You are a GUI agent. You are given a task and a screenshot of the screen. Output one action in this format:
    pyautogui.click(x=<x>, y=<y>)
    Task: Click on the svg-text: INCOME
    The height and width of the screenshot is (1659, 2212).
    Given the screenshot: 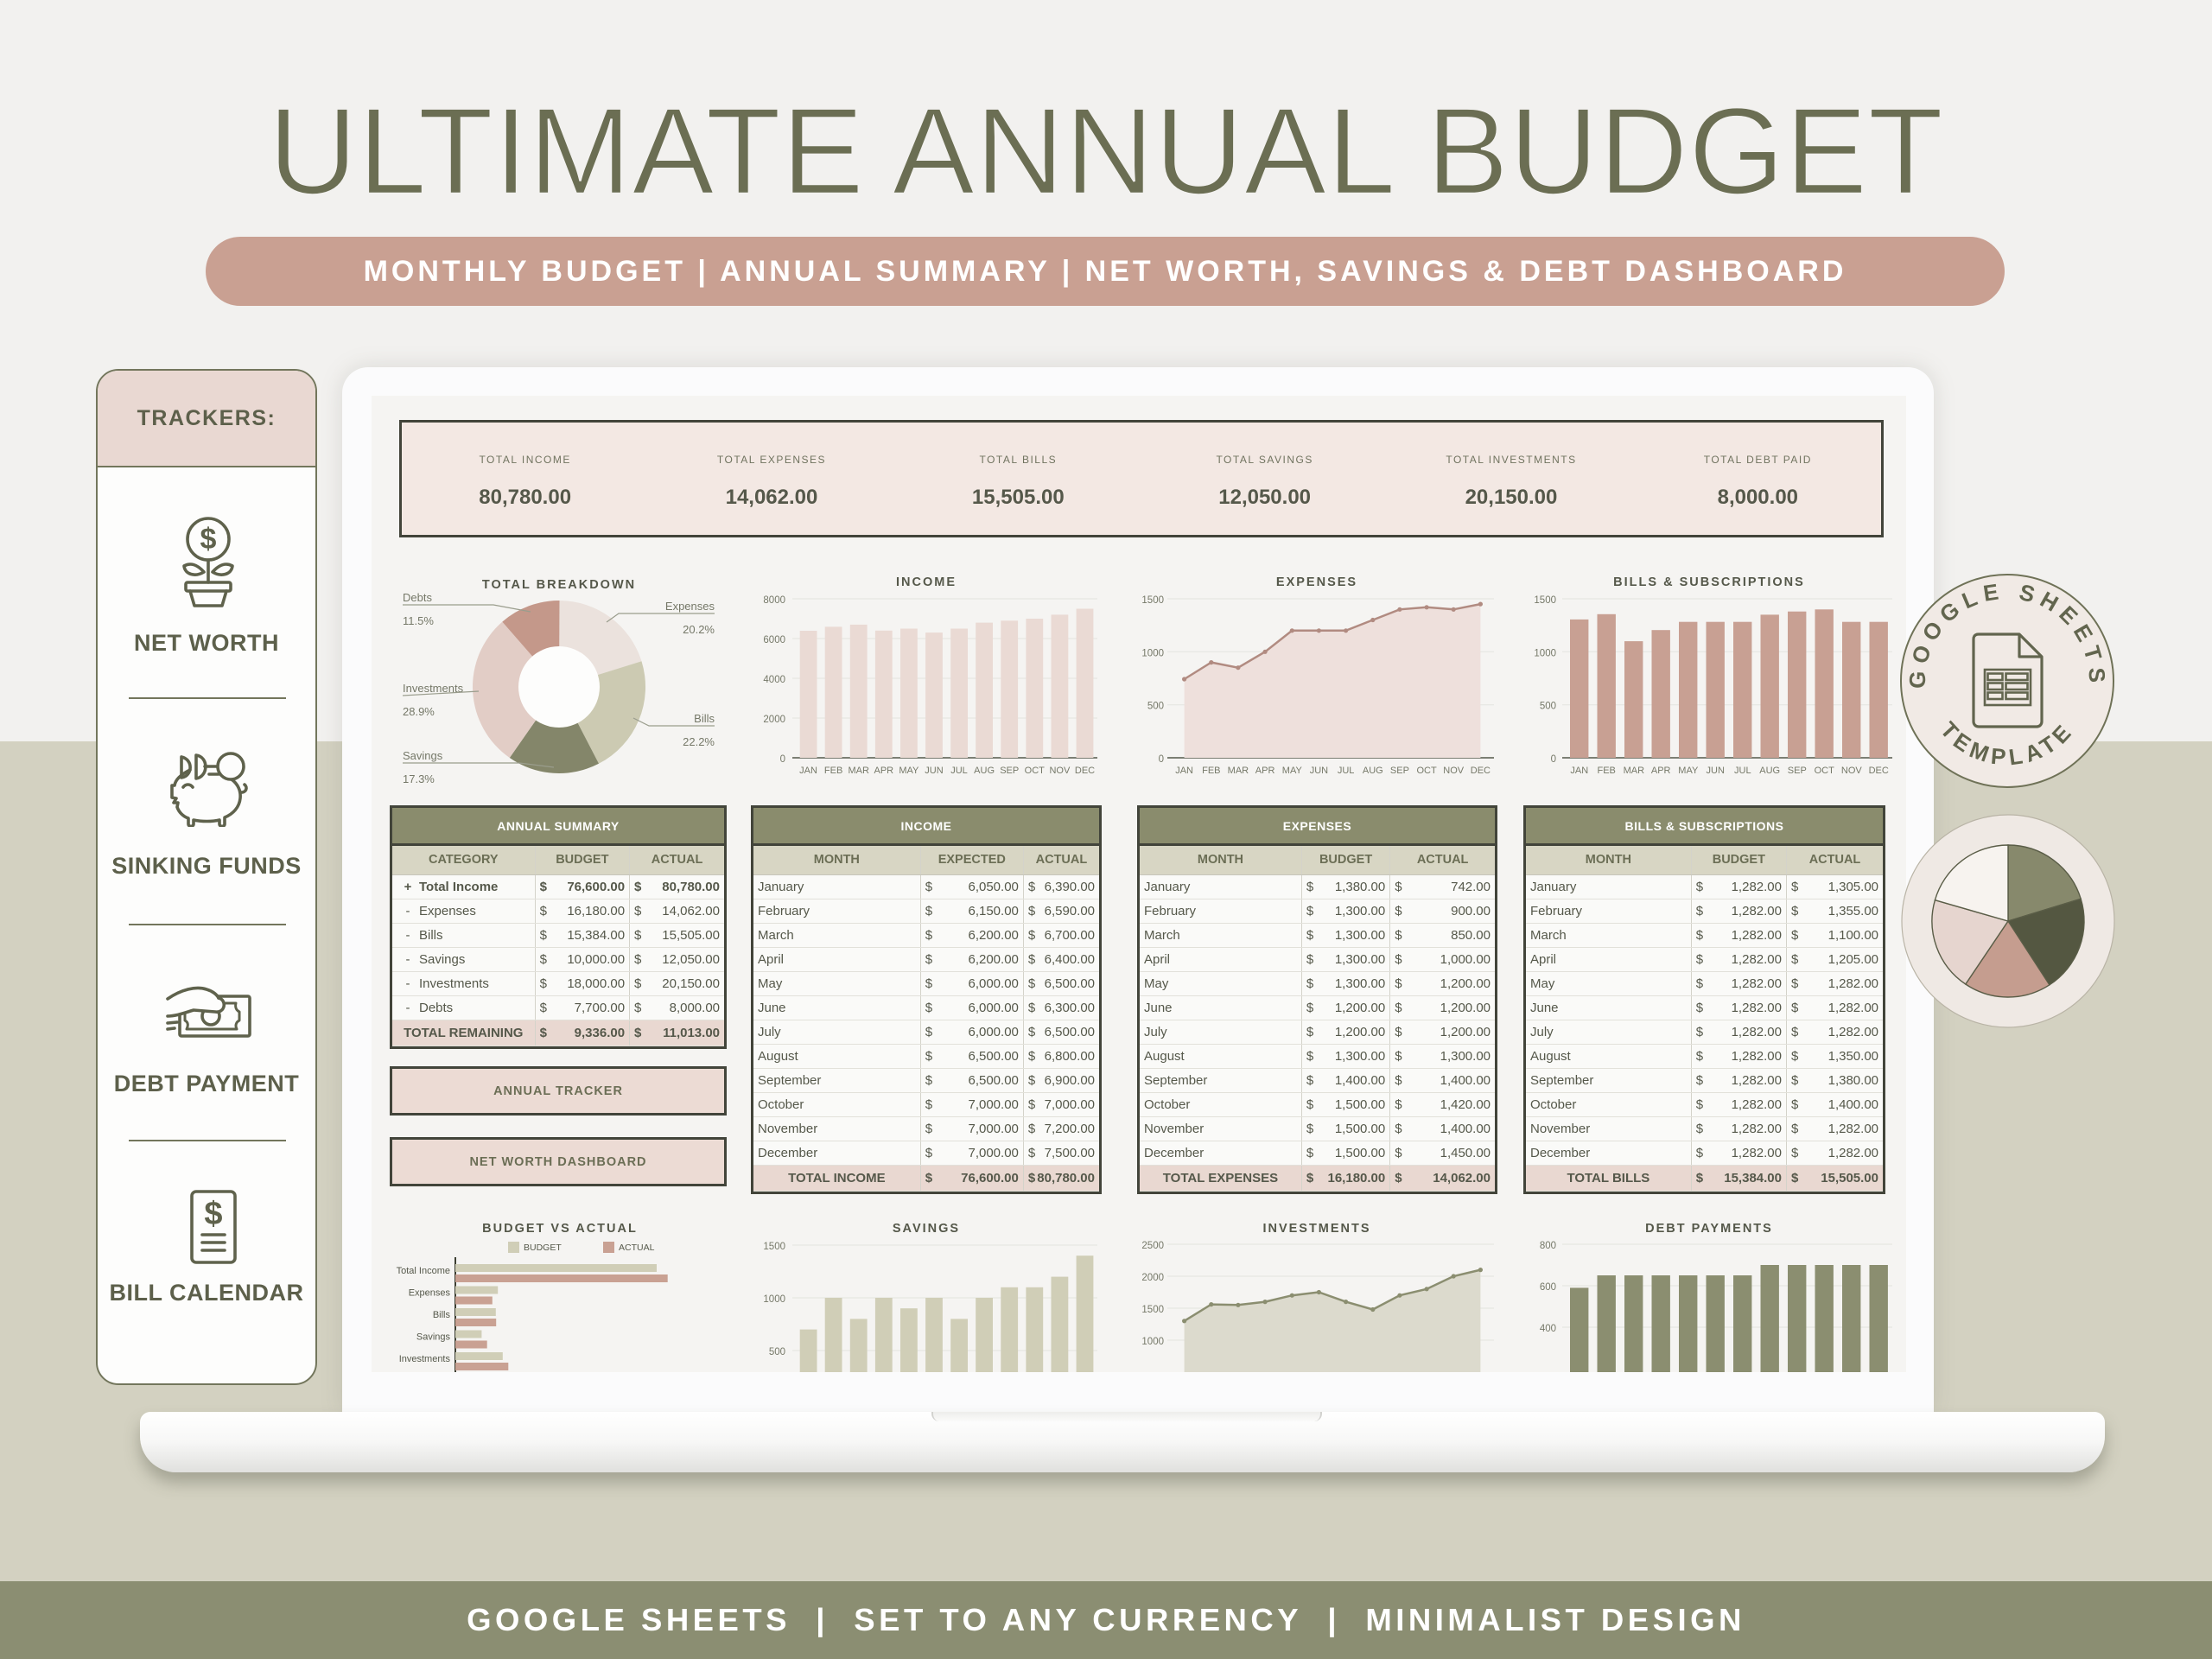 What is the action you would take?
    pyautogui.click(x=926, y=582)
    